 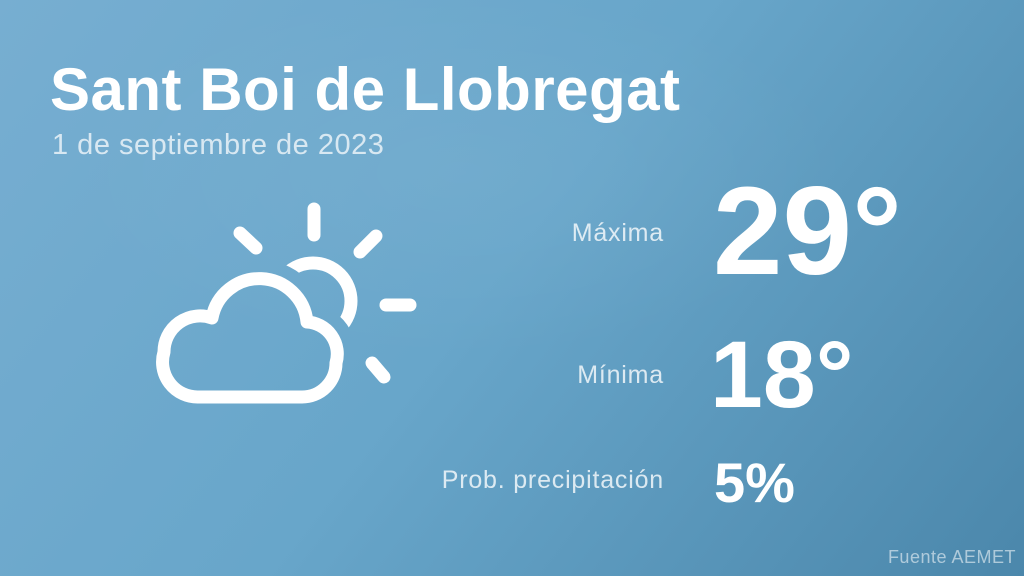 I want to click on sun-circle, so click(x=313, y=301).